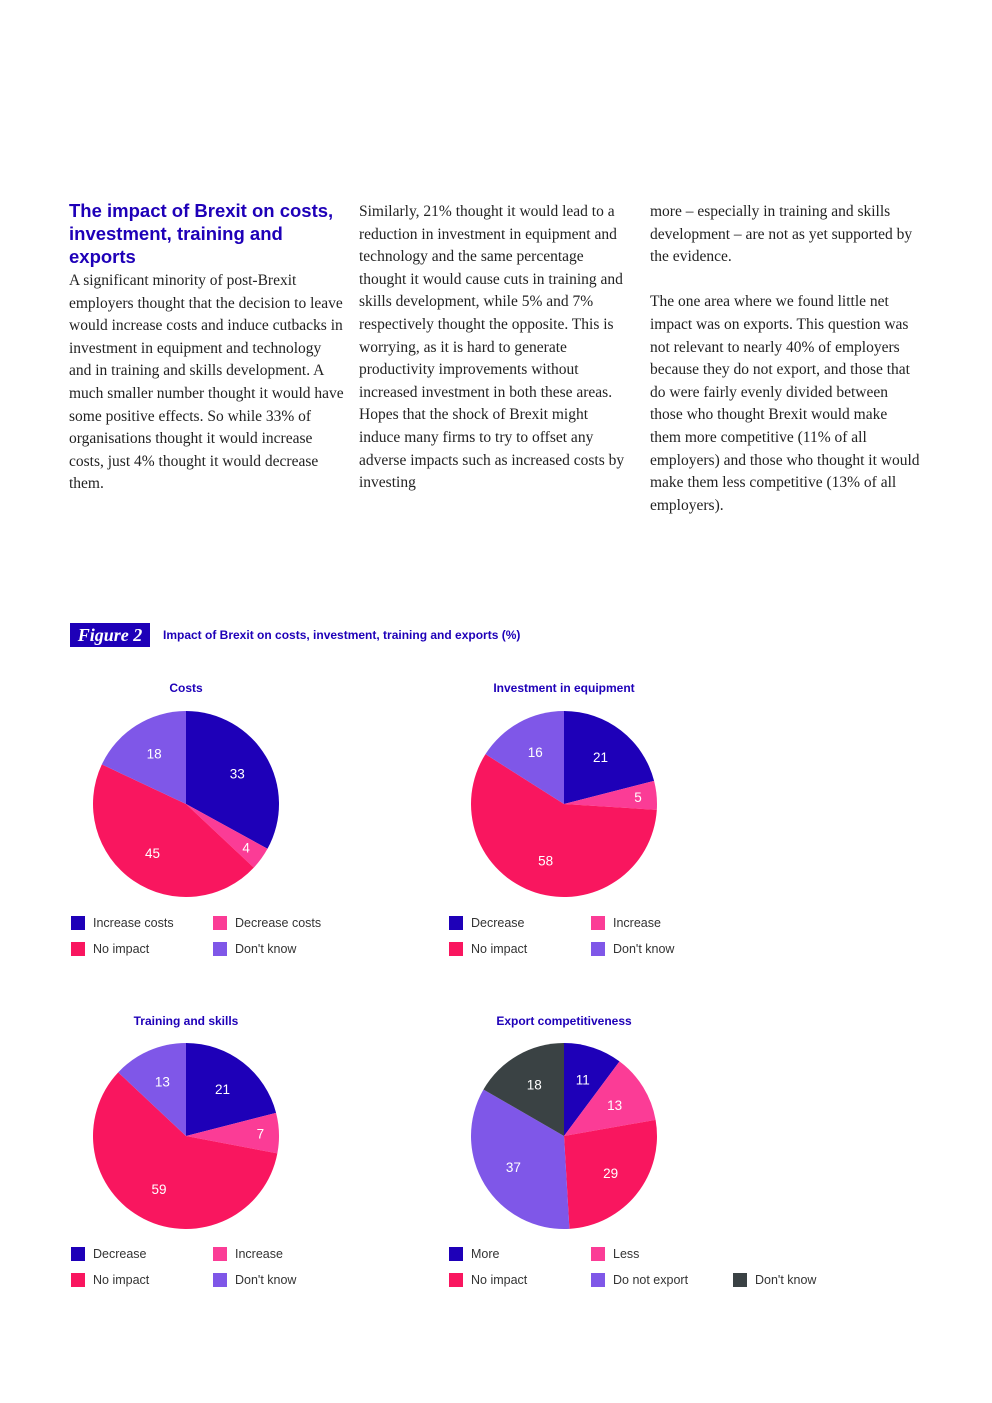  What do you see at coordinates (152, 853) in the screenshot?
I see `data-label: 45` at bounding box center [152, 853].